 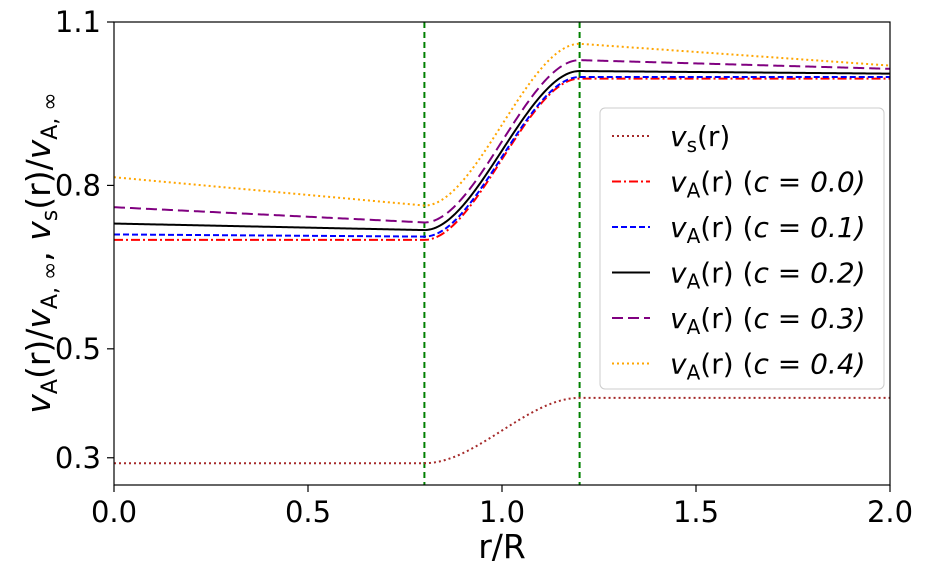 What do you see at coordinates (38, 251) in the screenshot?
I see `y-label-comma: ,` at bounding box center [38, 251].